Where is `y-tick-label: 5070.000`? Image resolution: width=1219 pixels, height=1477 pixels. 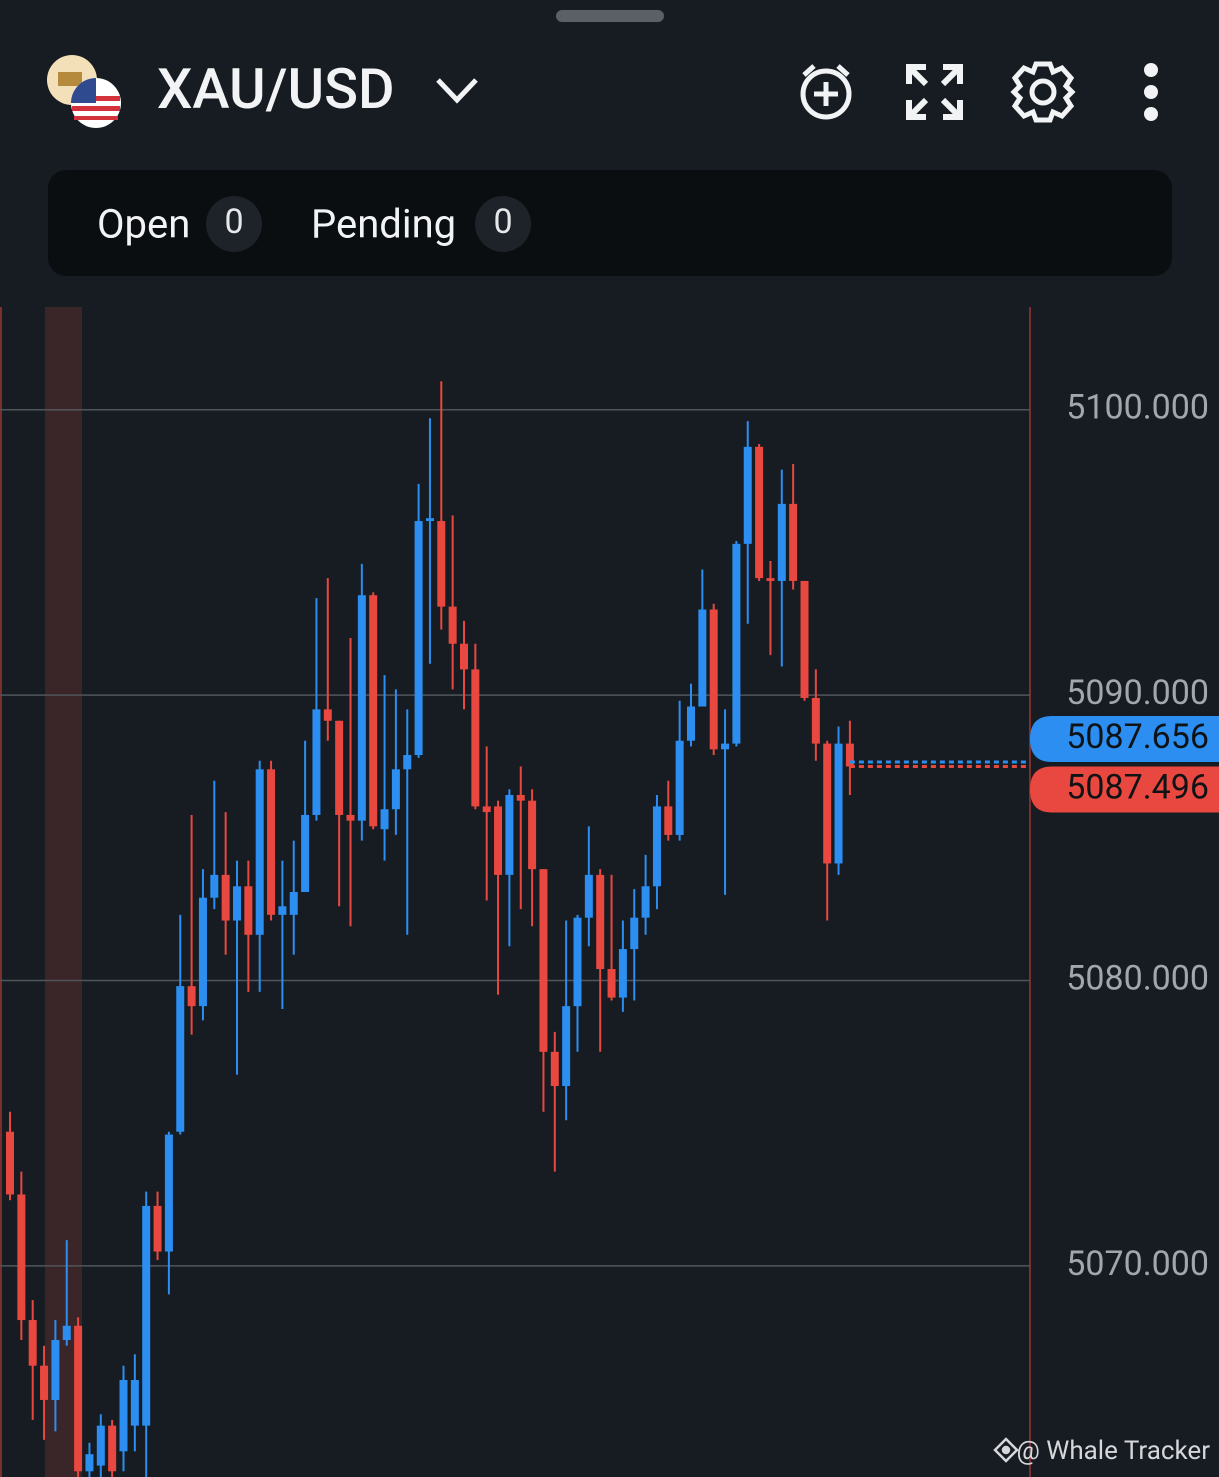
y-tick-label: 5070.000 is located at coordinates (1137, 1264).